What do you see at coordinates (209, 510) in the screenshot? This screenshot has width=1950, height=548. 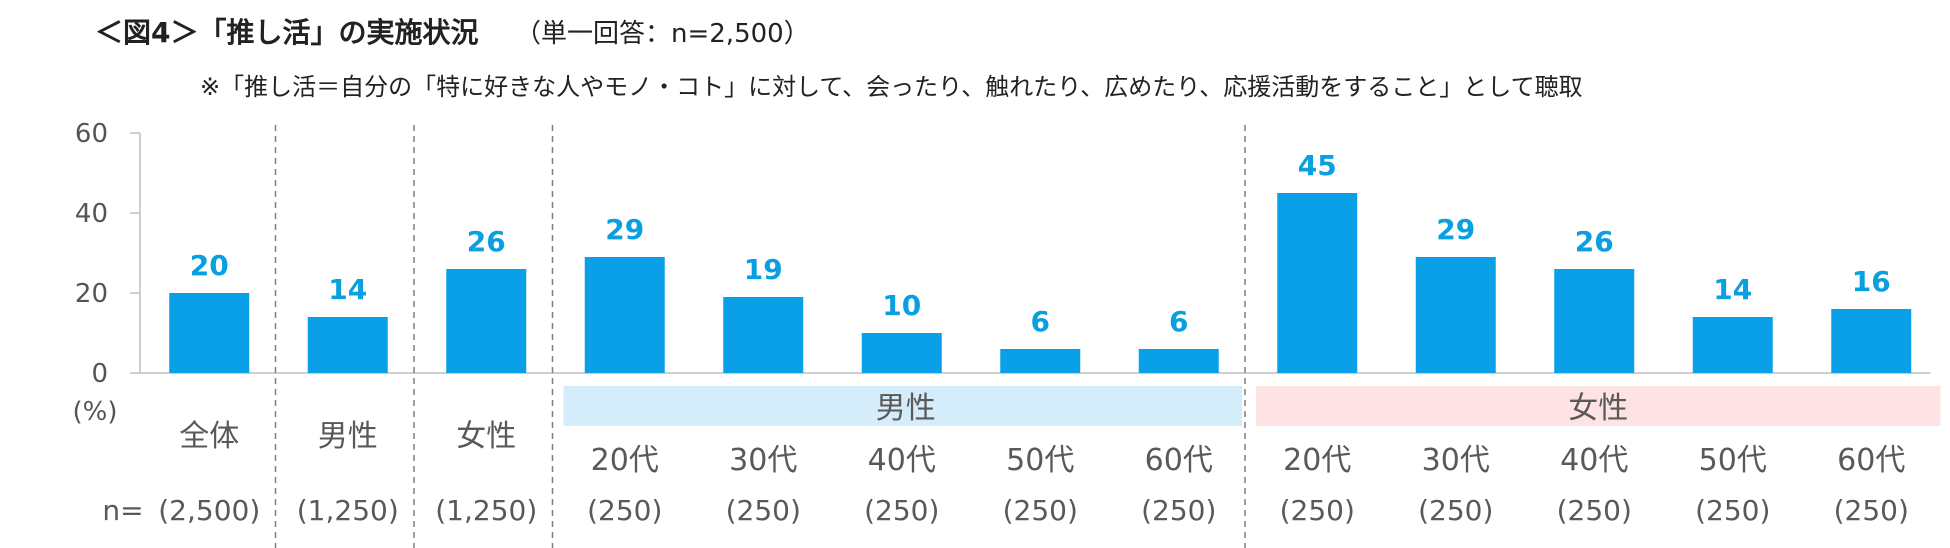 I see `sample-size-label: (2,500)` at bounding box center [209, 510].